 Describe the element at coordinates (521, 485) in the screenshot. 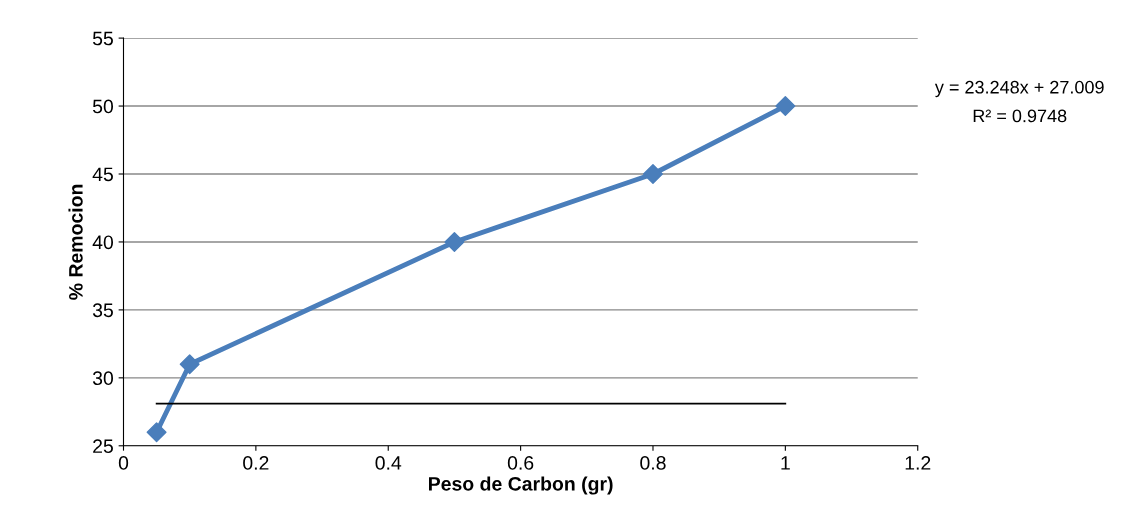

I see `x-axis-title: Peso de Carbon (gr)` at that location.